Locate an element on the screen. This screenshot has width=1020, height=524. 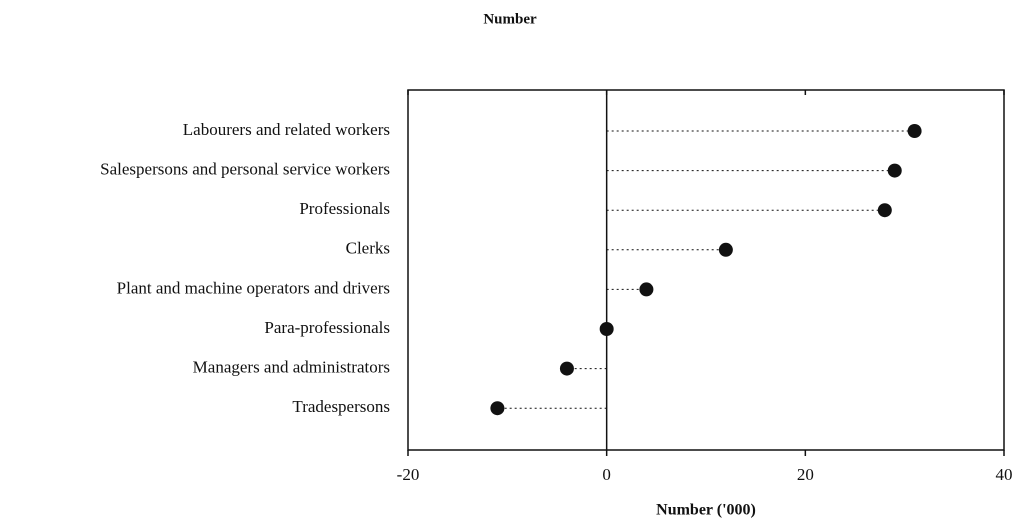
y-tick-label: Plant and machine operators and drivers is located at coordinates (253, 287).